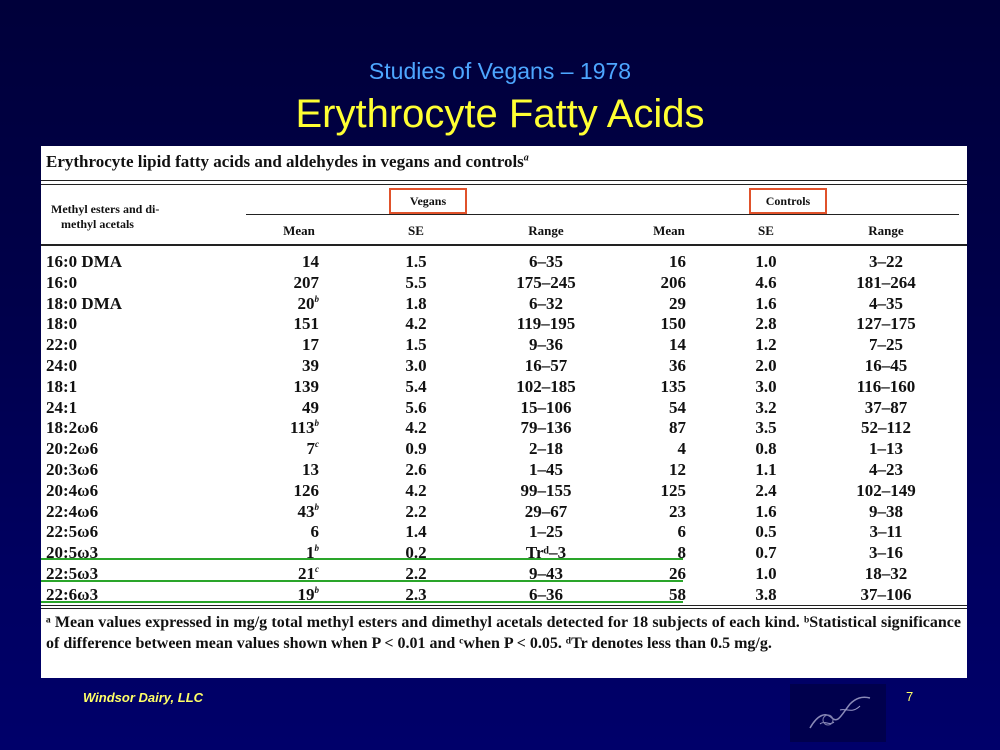 The width and height of the screenshot is (1000, 750). I want to click on controls-range: 16–45, so click(886, 365).